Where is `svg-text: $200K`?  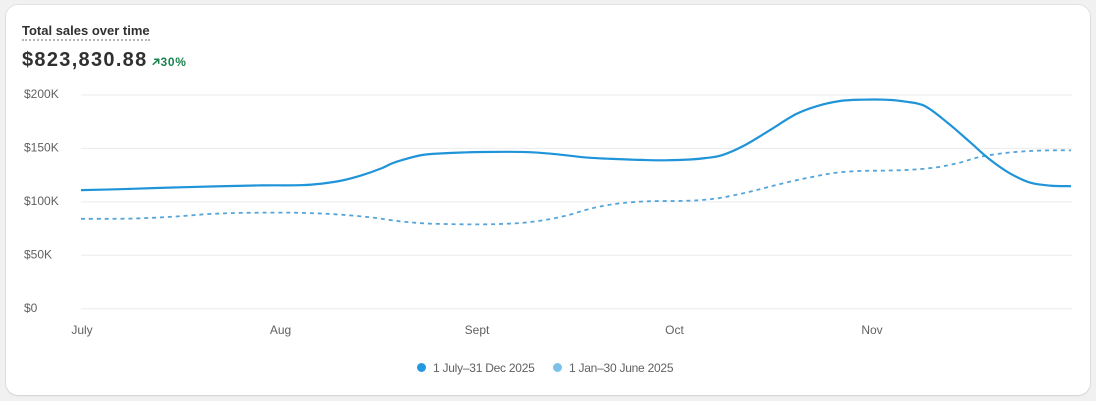 svg-text: $200K is located at coordinates (41, 94).